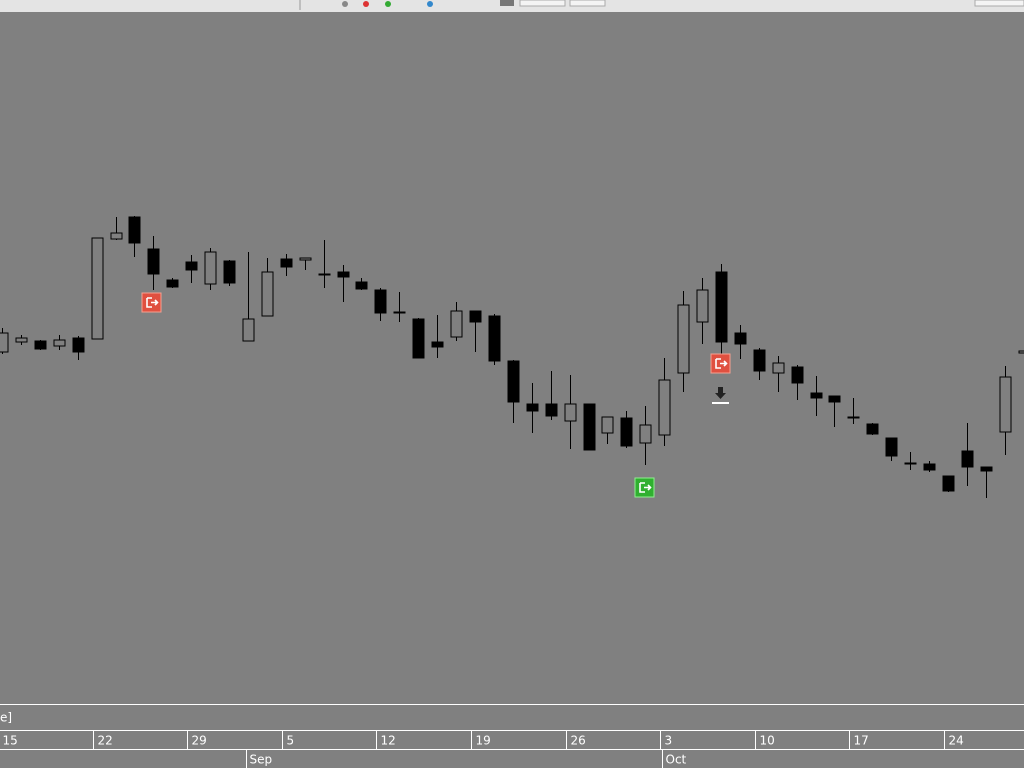 This screenshot has height=768, width=1024. Describe the element at coordinates (720, 393) in the screenshot. I see `sell-arrow` at that location.